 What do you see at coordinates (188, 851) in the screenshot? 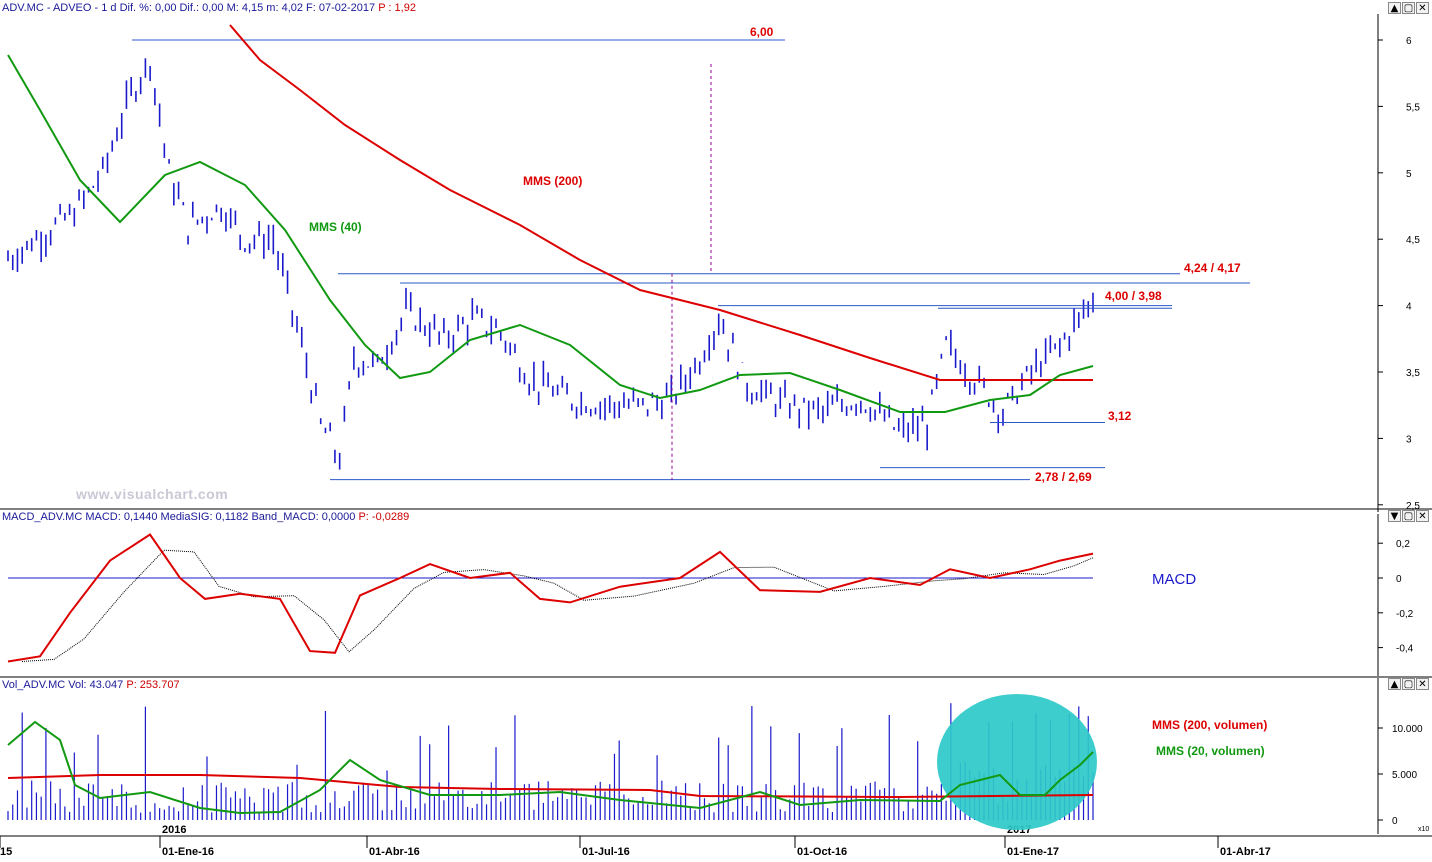
I see `x-tick-label: 01-Ene-16` at bounding box center [188, 851].